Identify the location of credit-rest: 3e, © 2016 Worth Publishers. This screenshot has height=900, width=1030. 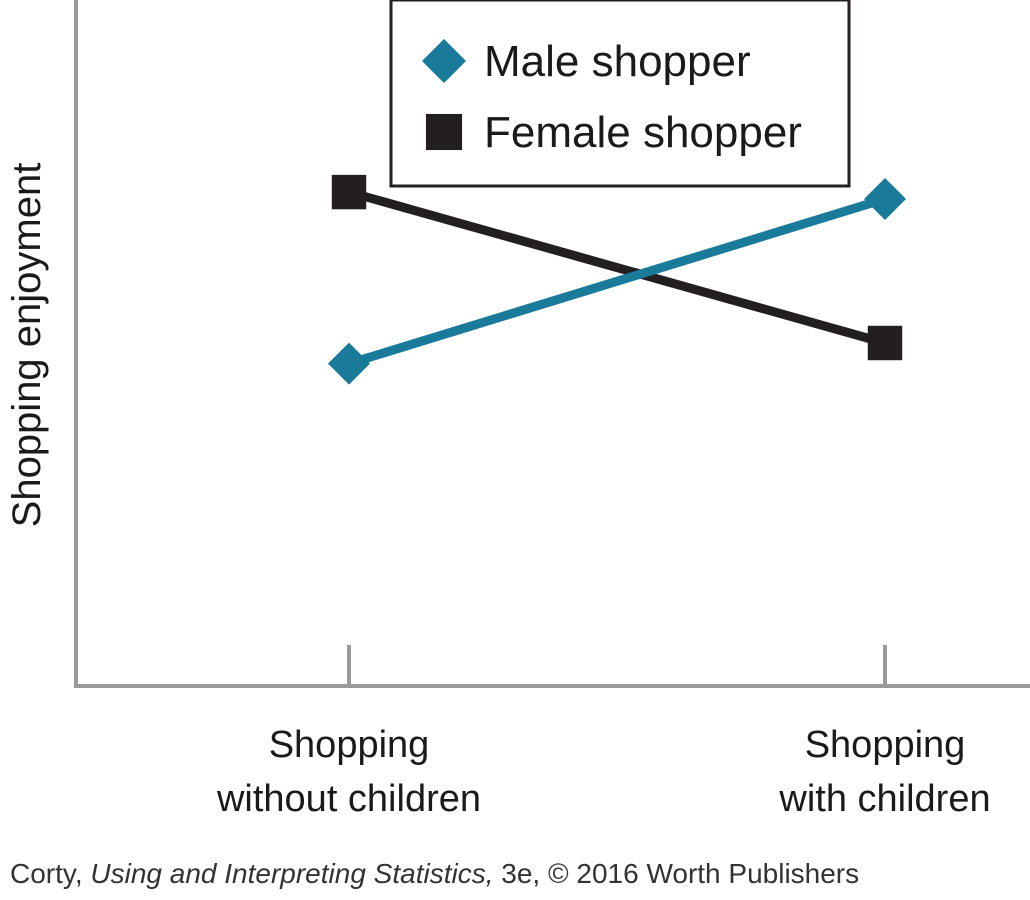
(680, 873).